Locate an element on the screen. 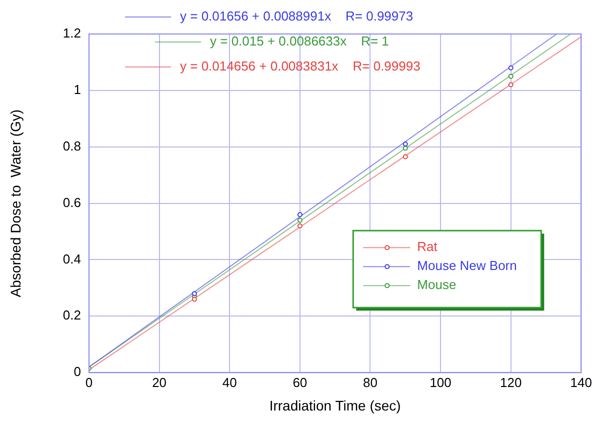 The height and width of the screenshot is (421, 595). x-tick-label: 20 is located at coordinates (159, 382).